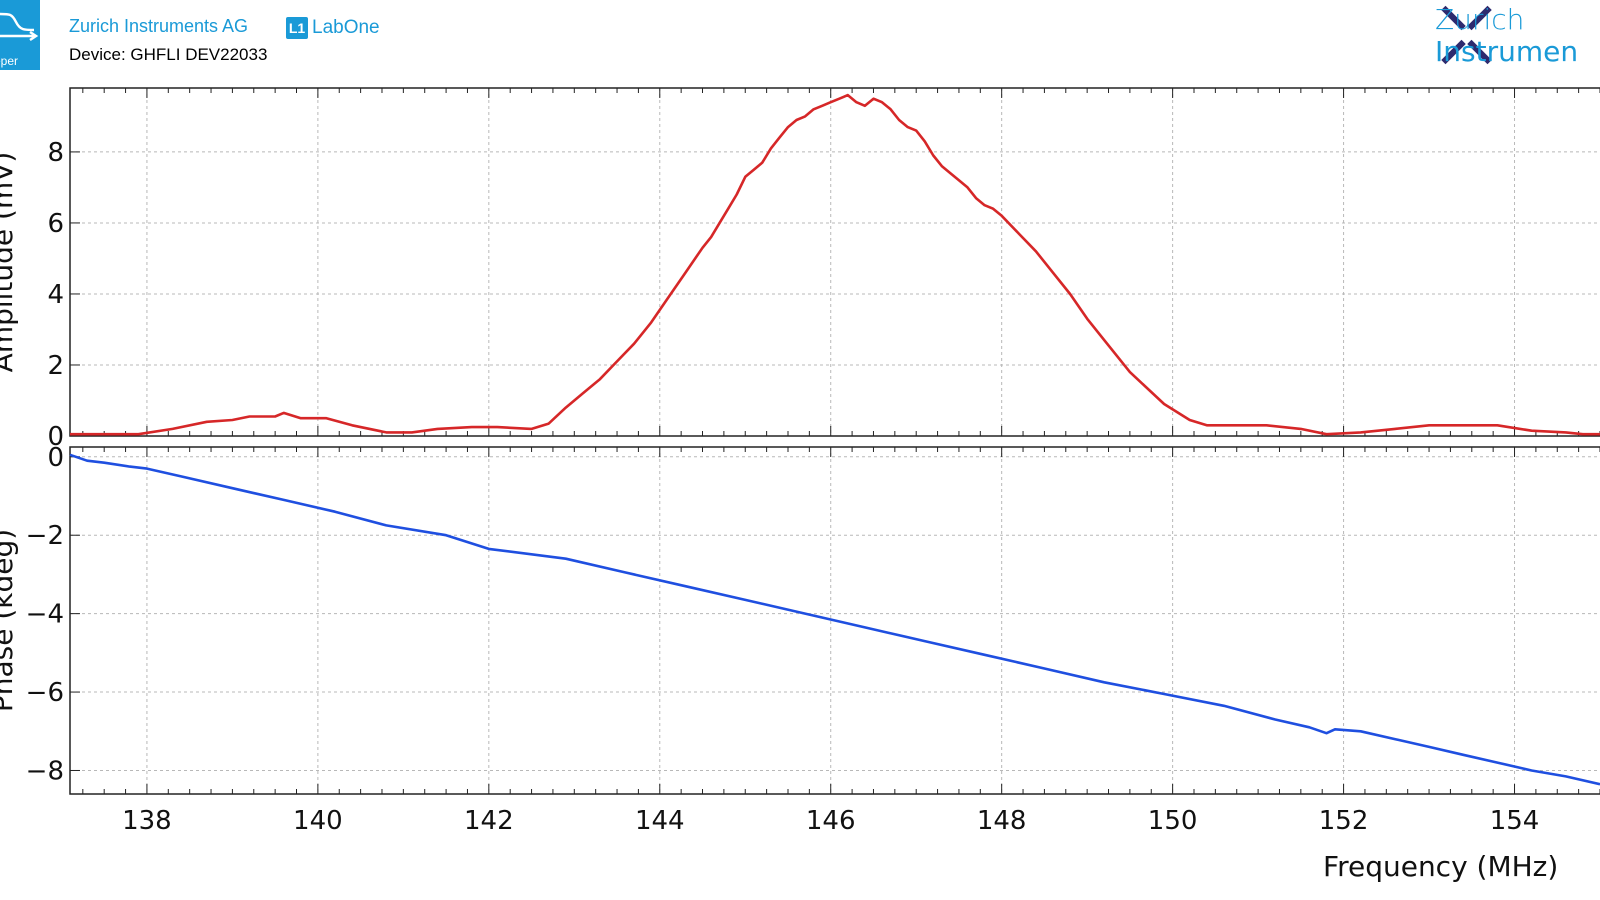  I want to click on amplitude-y-tick-label: 2, so click(55, 366).